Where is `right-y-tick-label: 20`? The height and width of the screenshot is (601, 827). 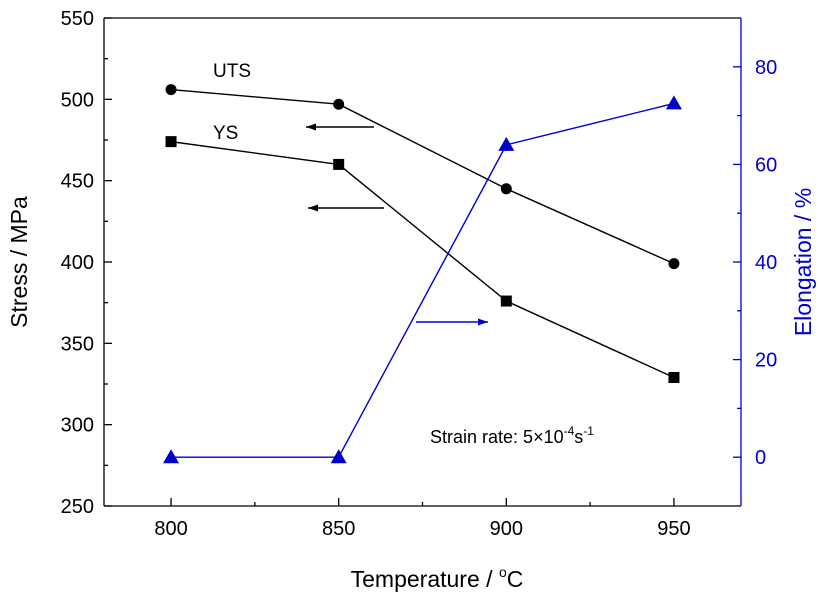
right-y-tick-label: 20 is located at coordinates (766, 361).